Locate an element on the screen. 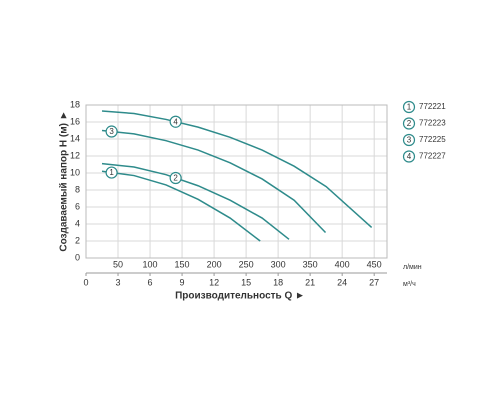 The width and height of the screenshot is (500, 400). x2-tick-label: 15 is located at coordinates (246, 282).